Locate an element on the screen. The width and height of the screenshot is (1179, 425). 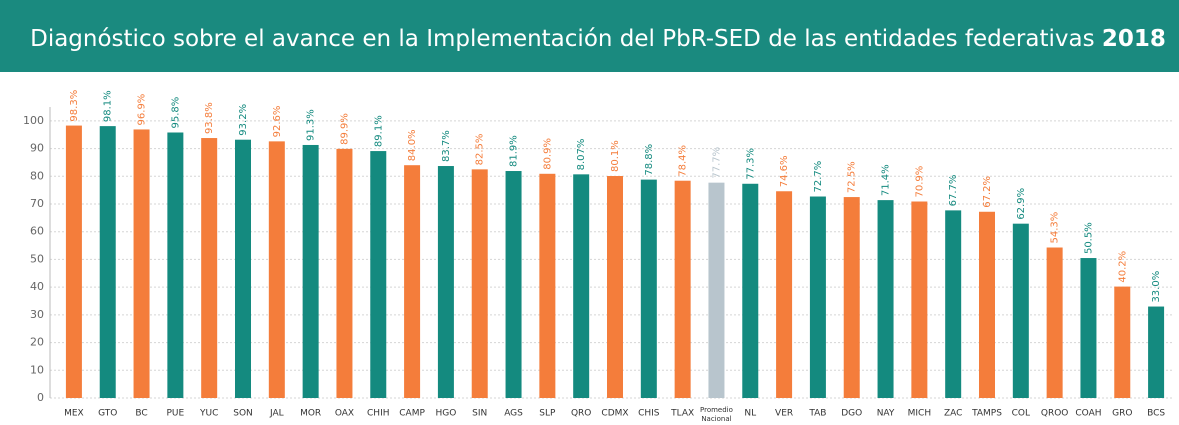
y-tick-label: 60 is located at coordinates (37, 231).